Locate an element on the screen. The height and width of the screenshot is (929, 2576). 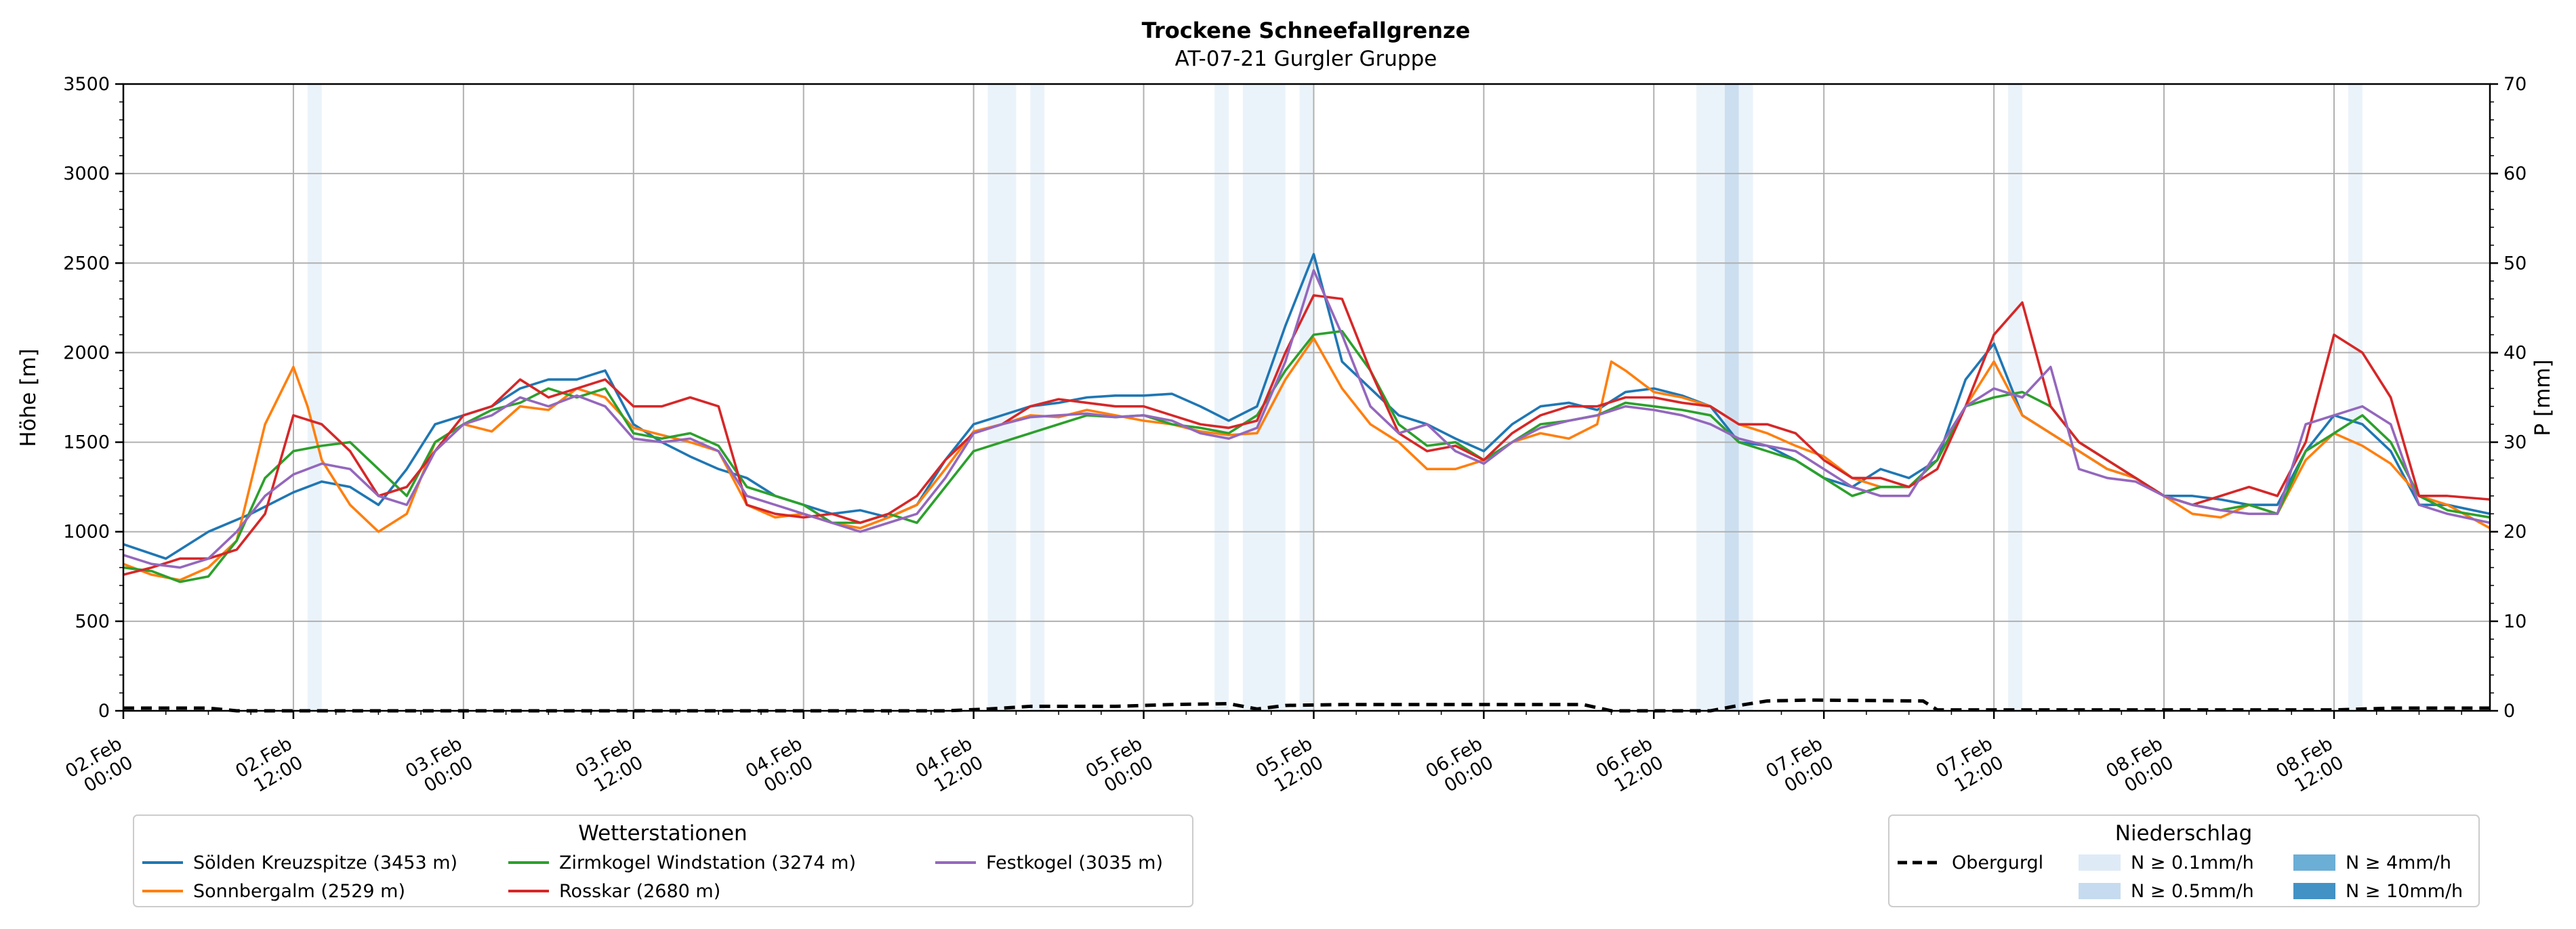
chart-title: Trockene Schneefallgrenze is located at coordinates (1307, 31).